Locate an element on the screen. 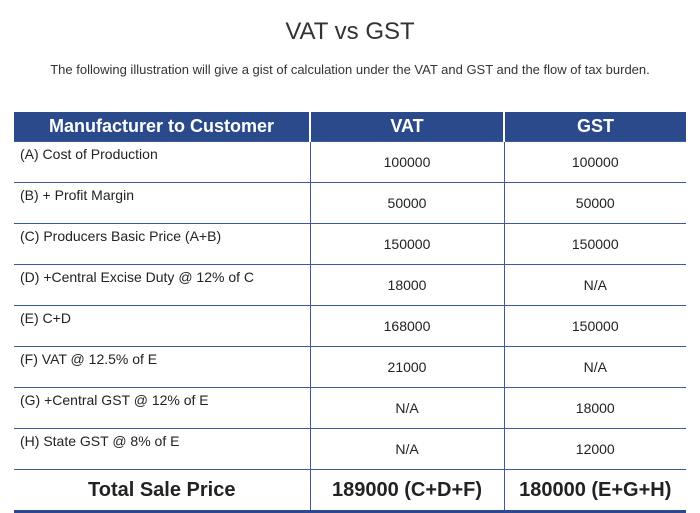 The width and height of the screenshot is (700, 513). row-label: (D) +Central Excise Duty @ 12% of C is located at coordinates (162, 285).